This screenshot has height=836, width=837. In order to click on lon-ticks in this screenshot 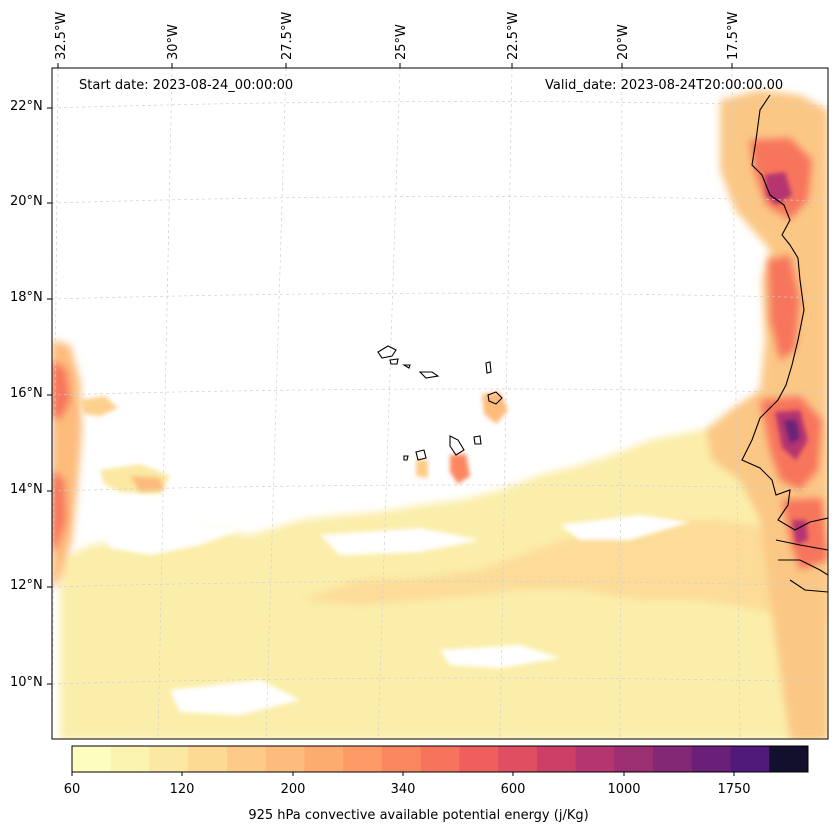, I will do `click(395, 65)`.